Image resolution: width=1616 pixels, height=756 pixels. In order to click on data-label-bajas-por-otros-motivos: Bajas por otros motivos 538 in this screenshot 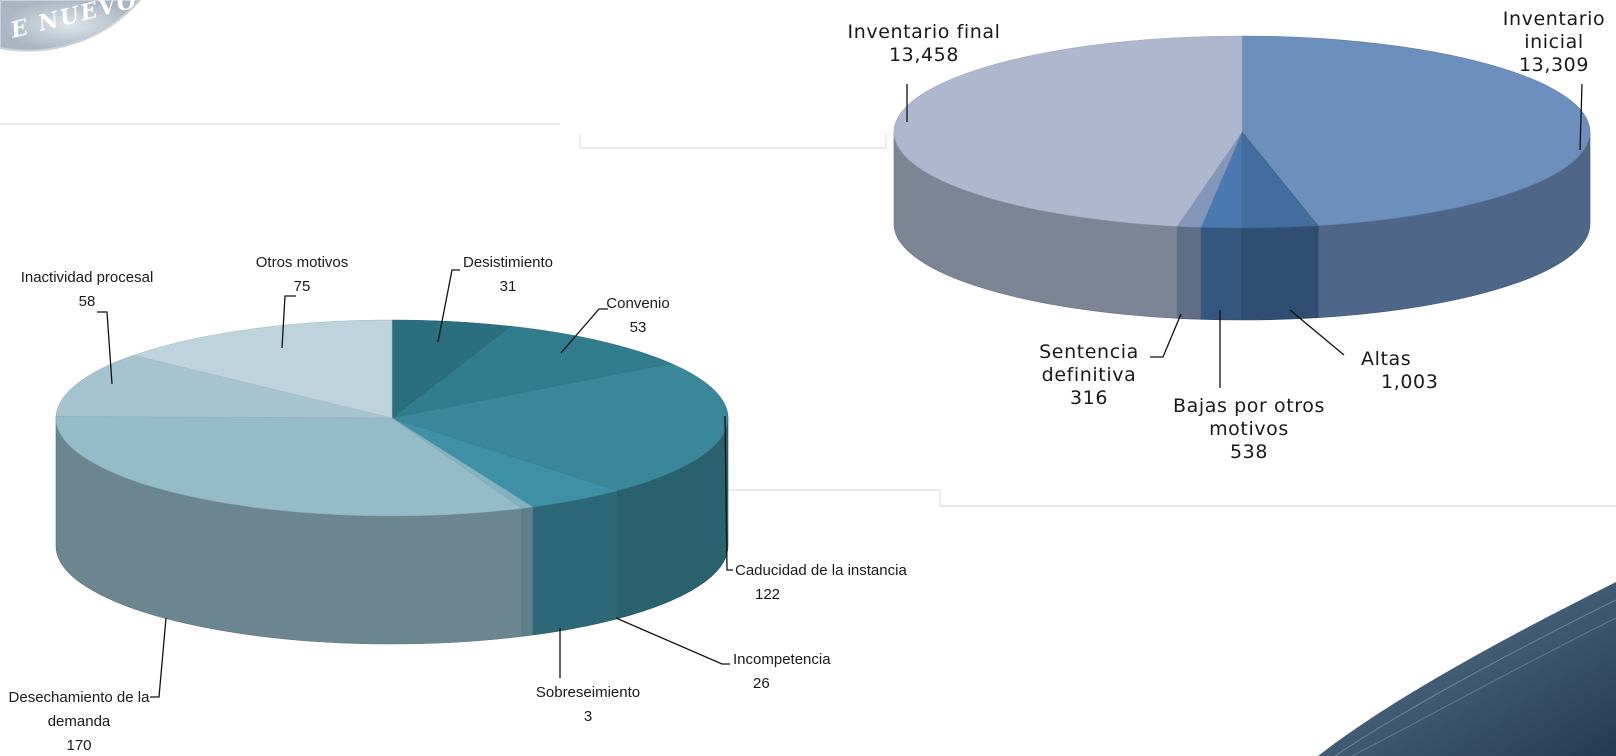, I will do `click(1249, 429)`.